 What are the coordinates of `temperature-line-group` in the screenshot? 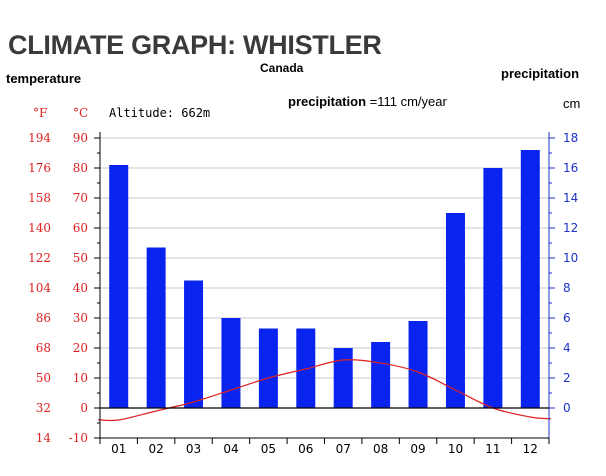 It's located at (324, 390).